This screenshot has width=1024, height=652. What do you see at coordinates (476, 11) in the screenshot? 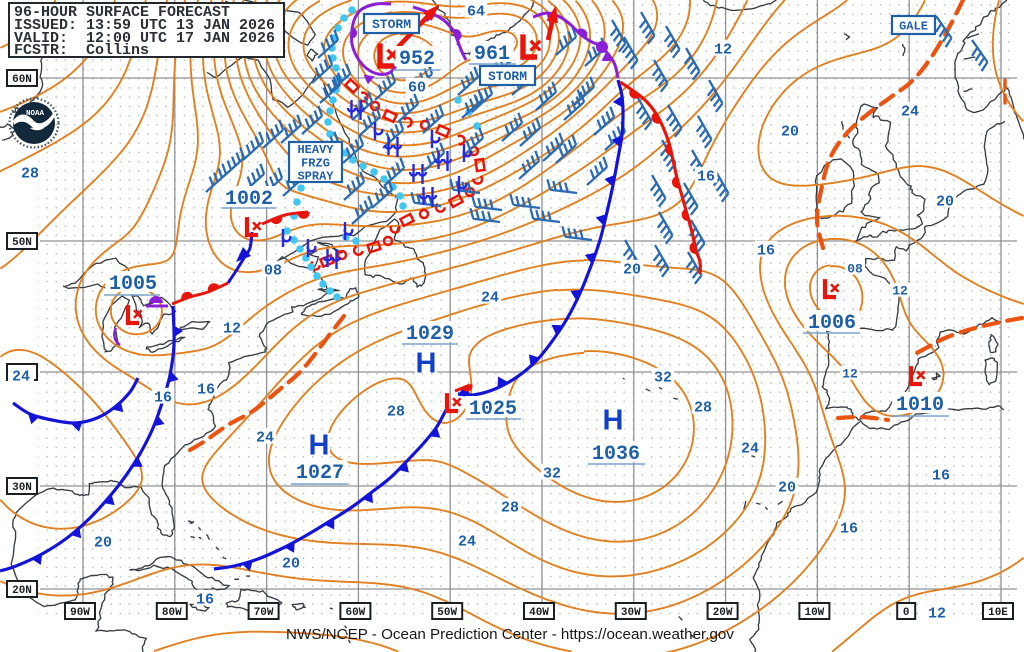
I see `svg-text: 64` at bounding box center [476, 11].